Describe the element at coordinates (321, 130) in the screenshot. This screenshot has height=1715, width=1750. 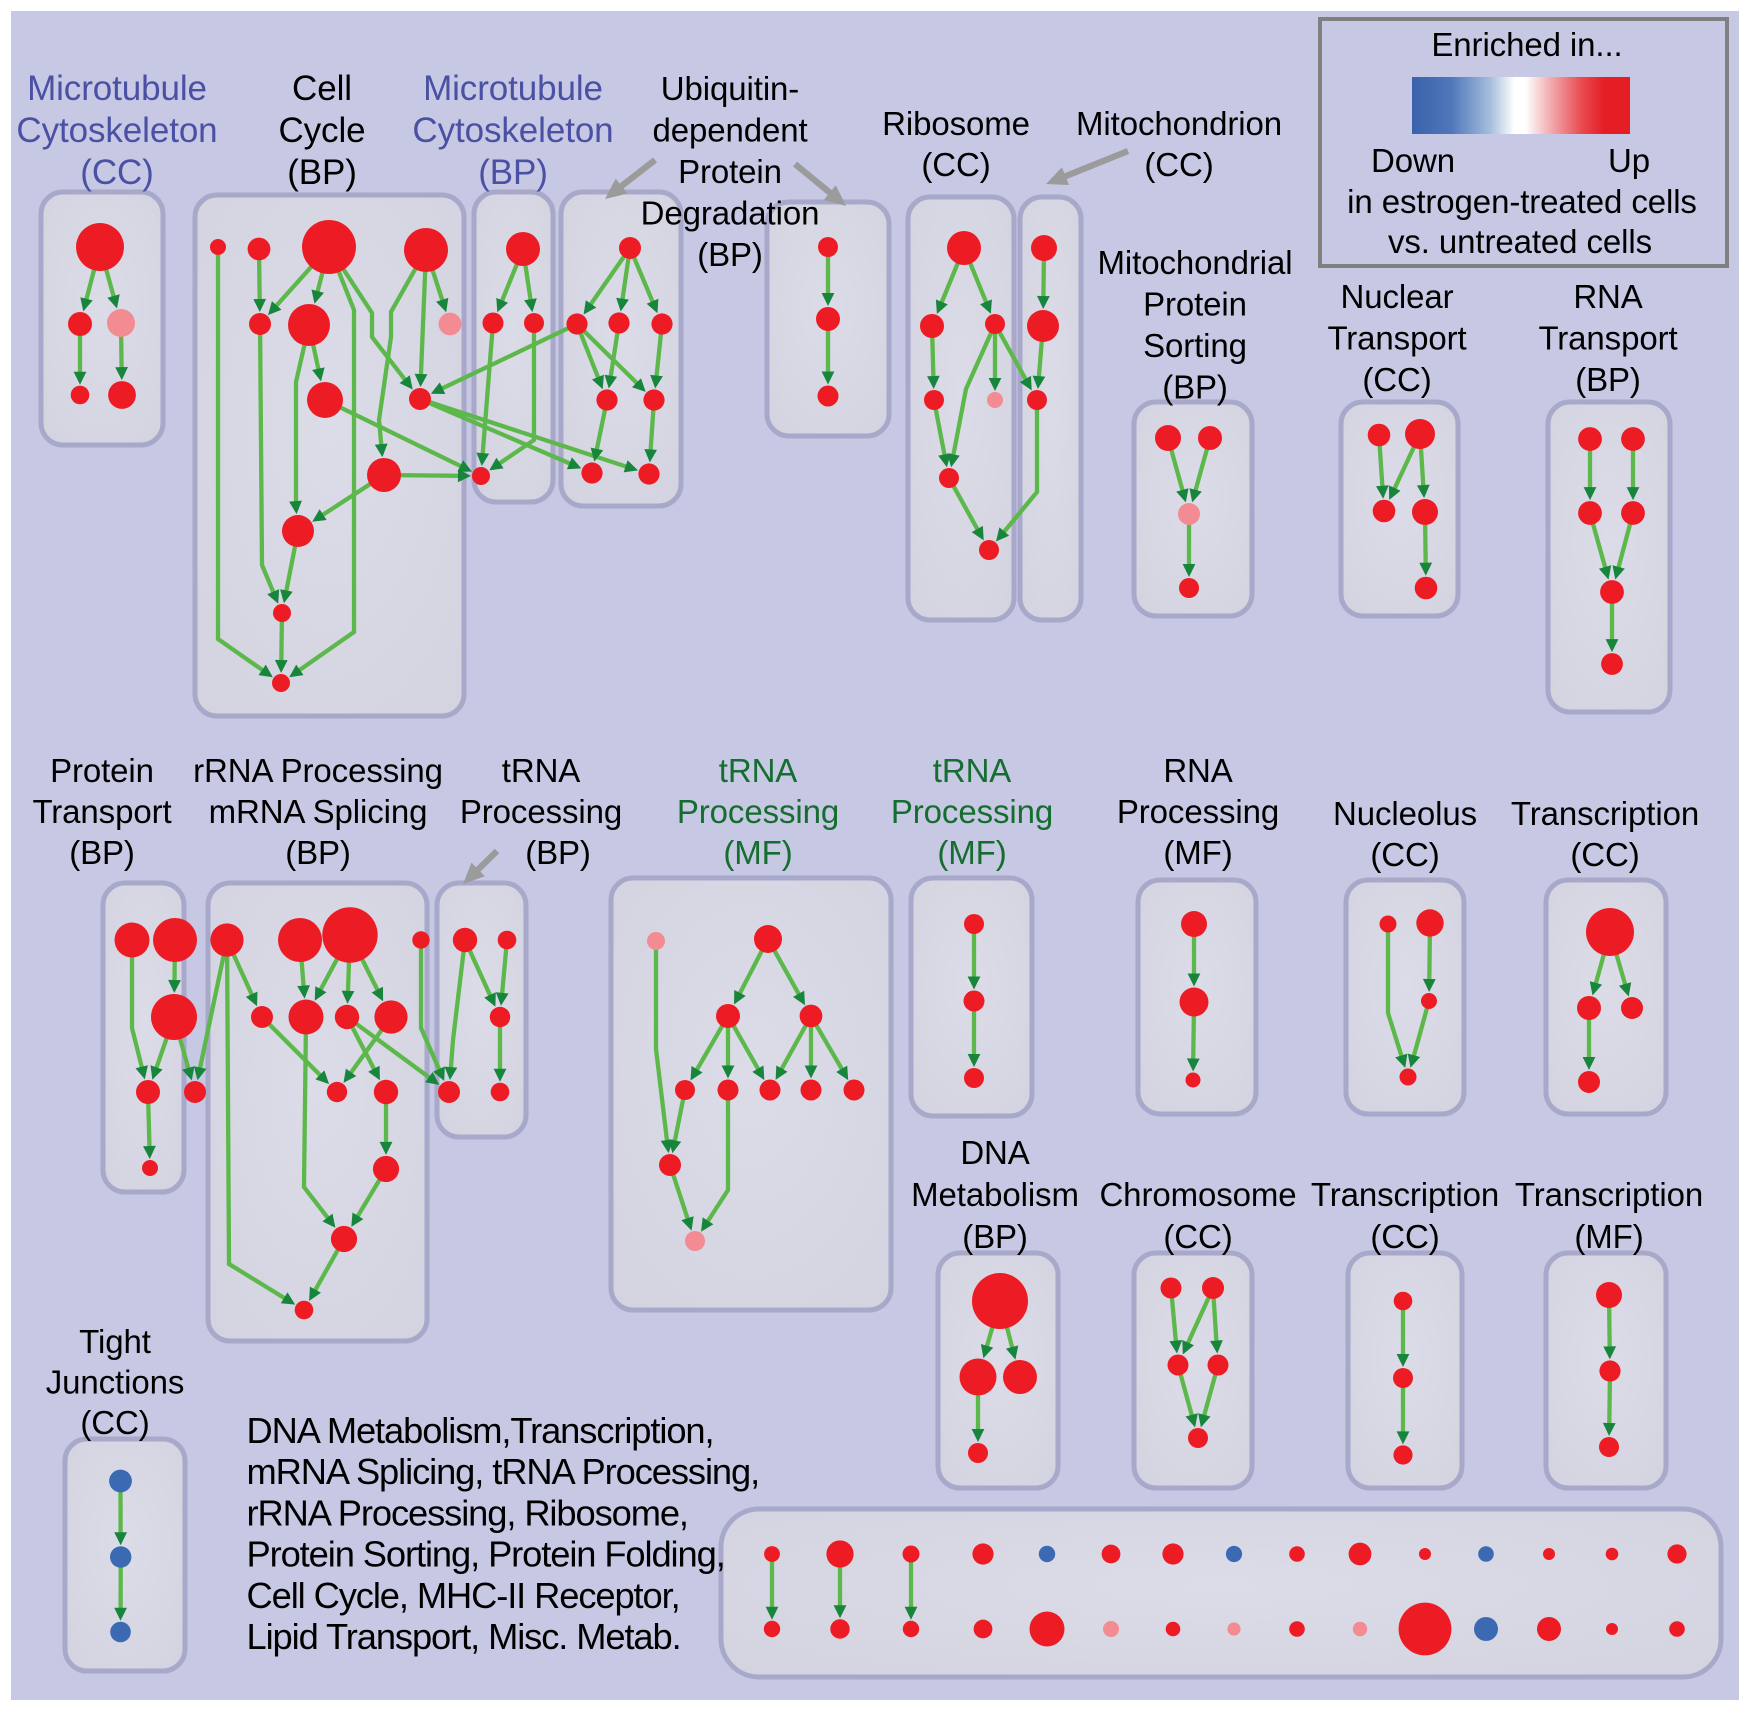
I see `svg-text: Cycle` at that location.